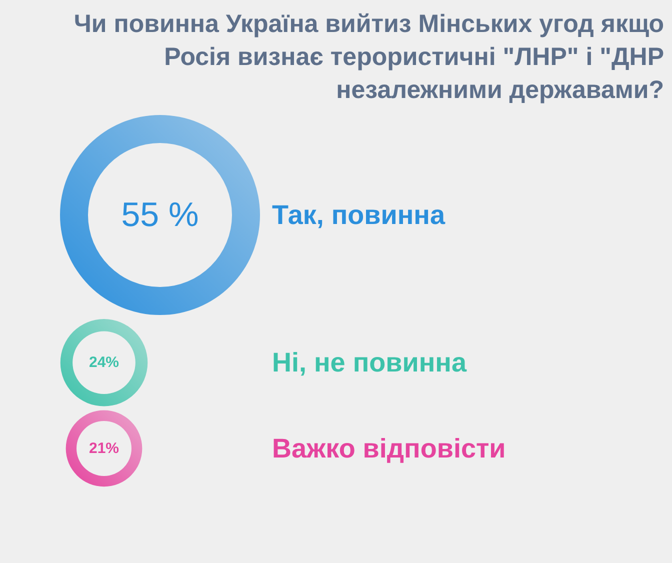 This screenshot has height=563, width=672. Describe the element at coordinates (104, 363) in the screenshot. I see `data-label: 24%` at that location.